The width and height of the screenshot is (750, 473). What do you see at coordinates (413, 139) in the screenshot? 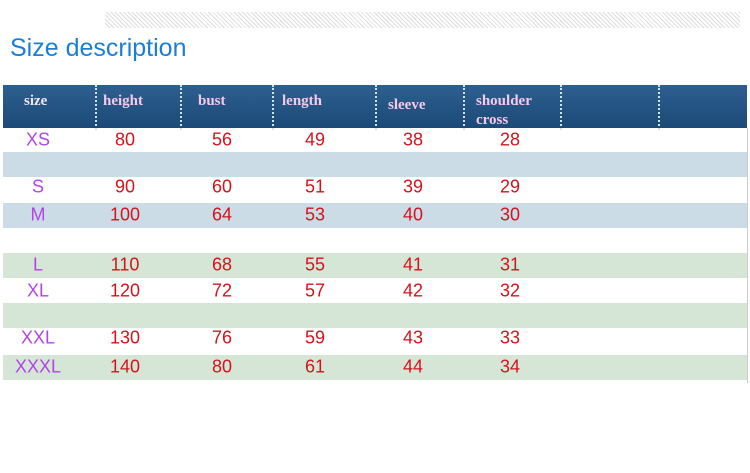
I see `value-cell: 38` at bounding box center [413, 139].